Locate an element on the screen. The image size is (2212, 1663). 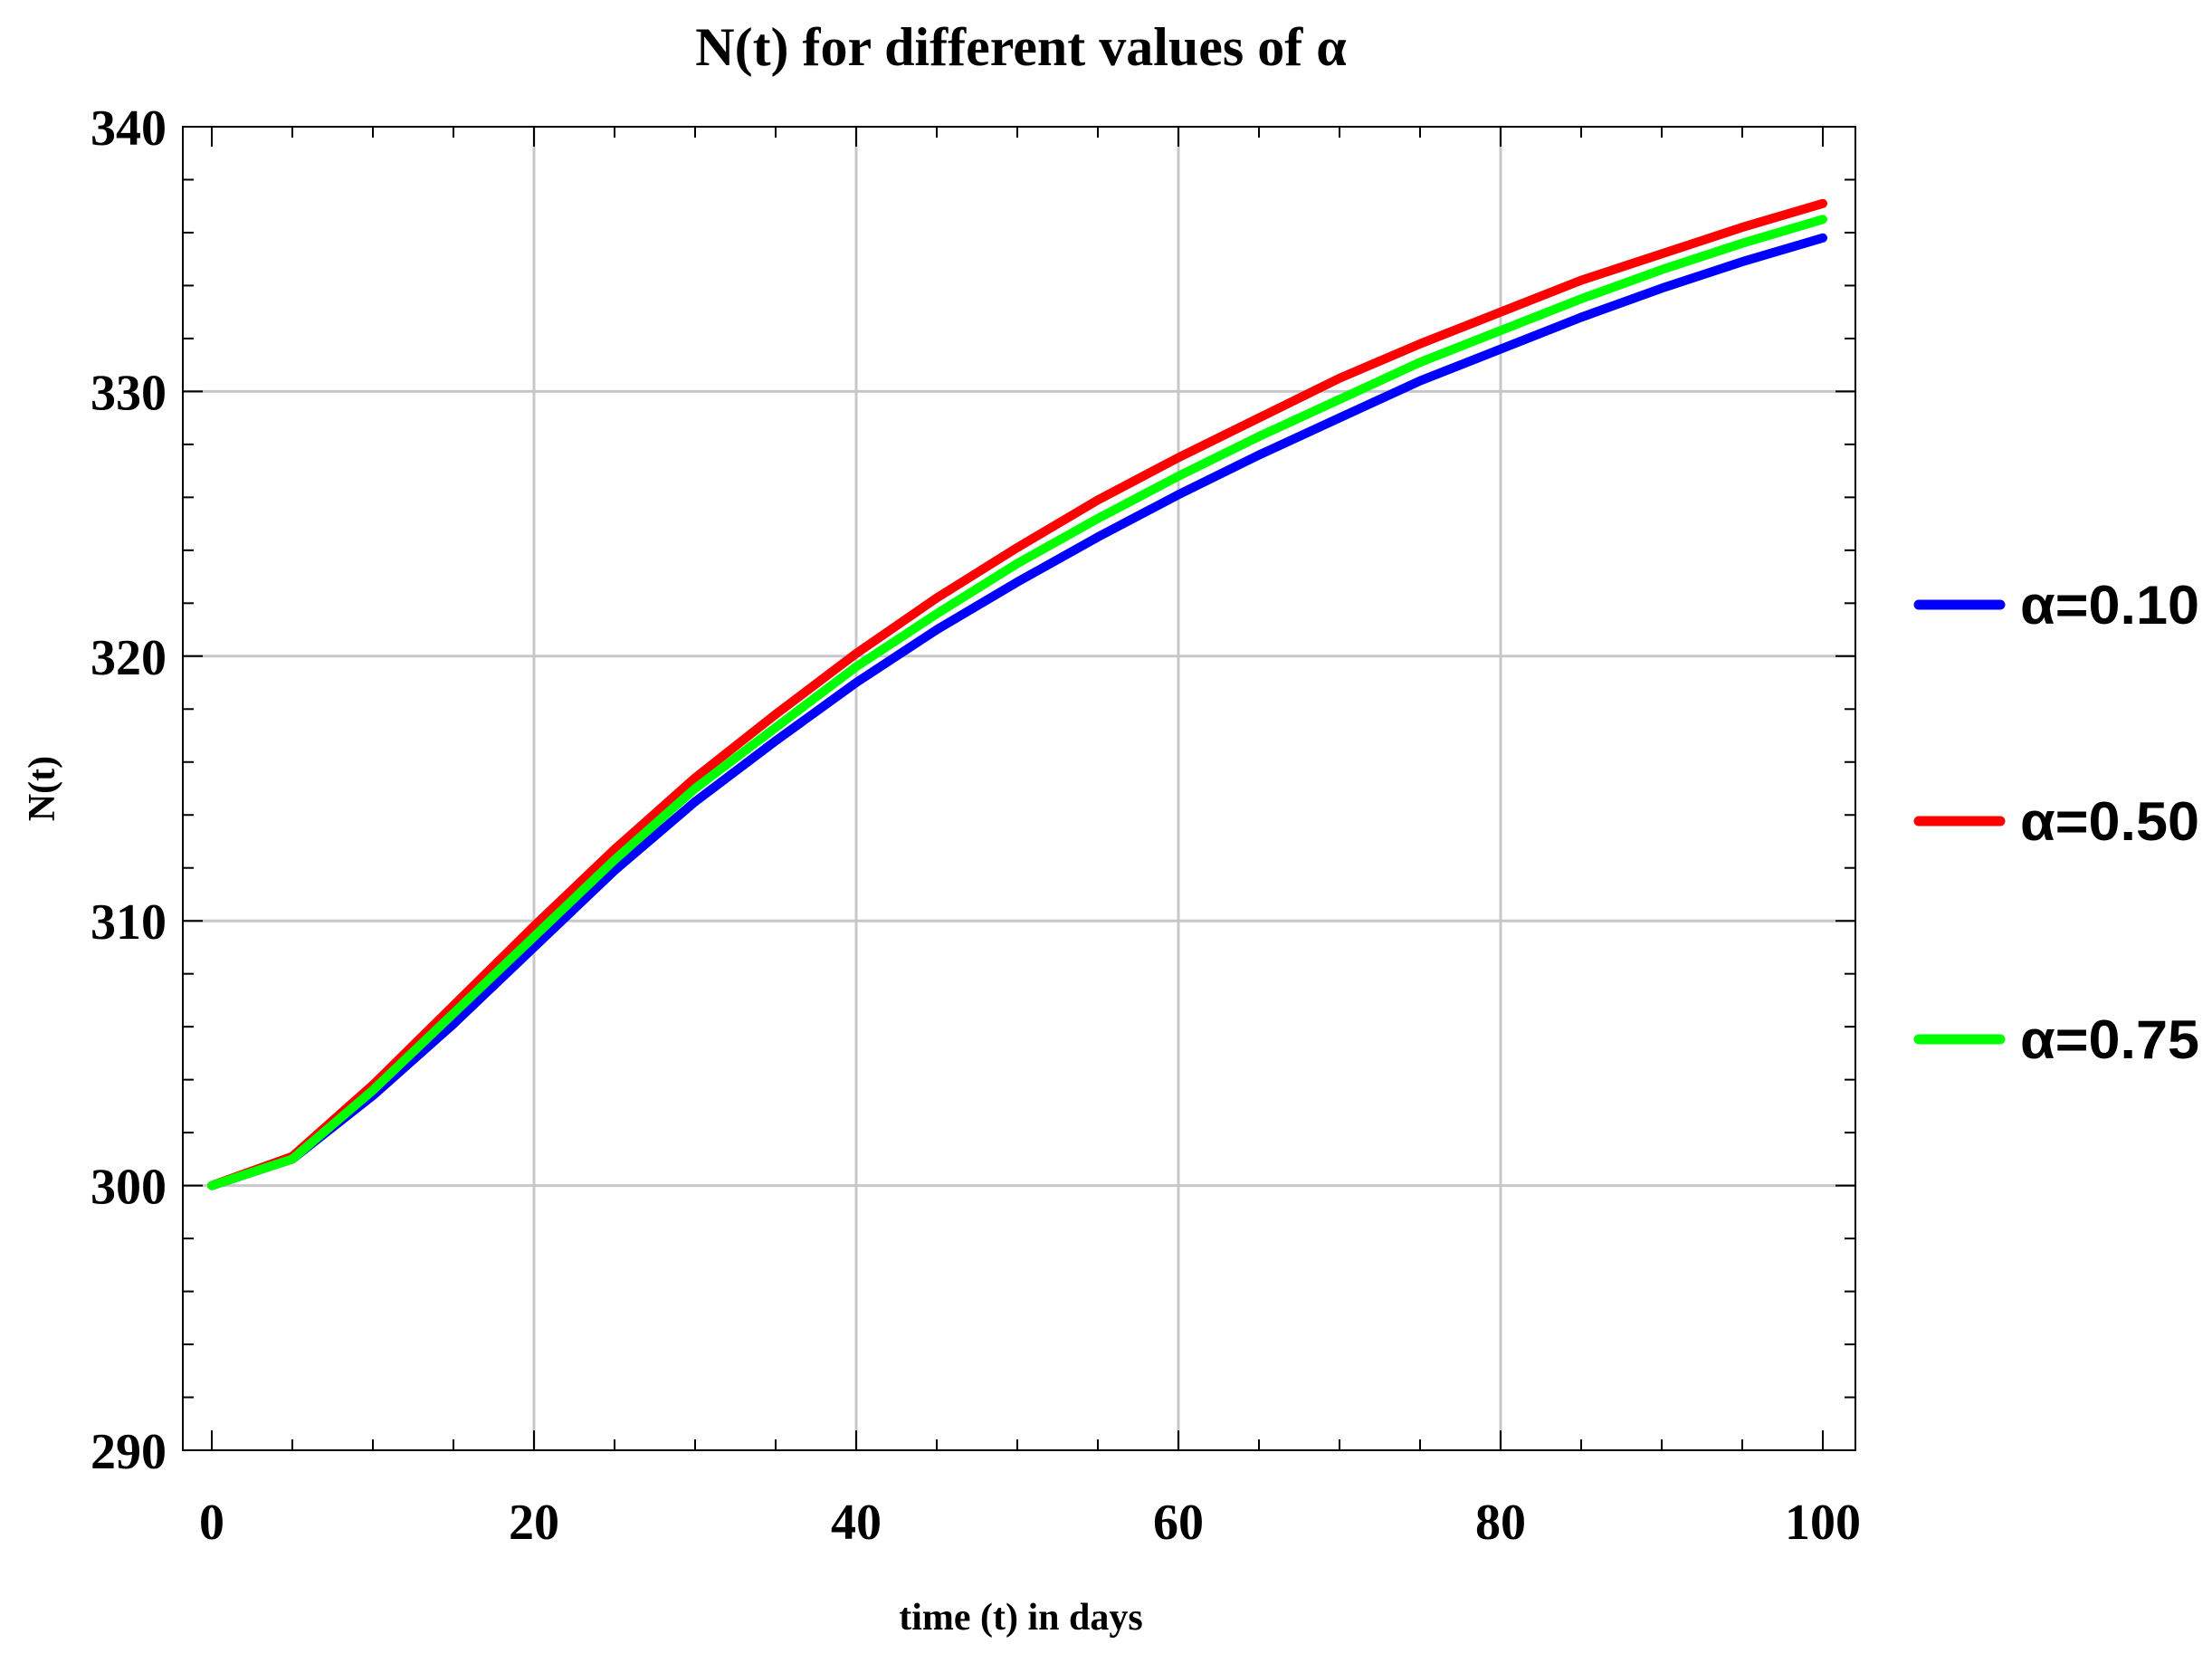
y-tick-label: 310 is located at coordinates (129, 922).